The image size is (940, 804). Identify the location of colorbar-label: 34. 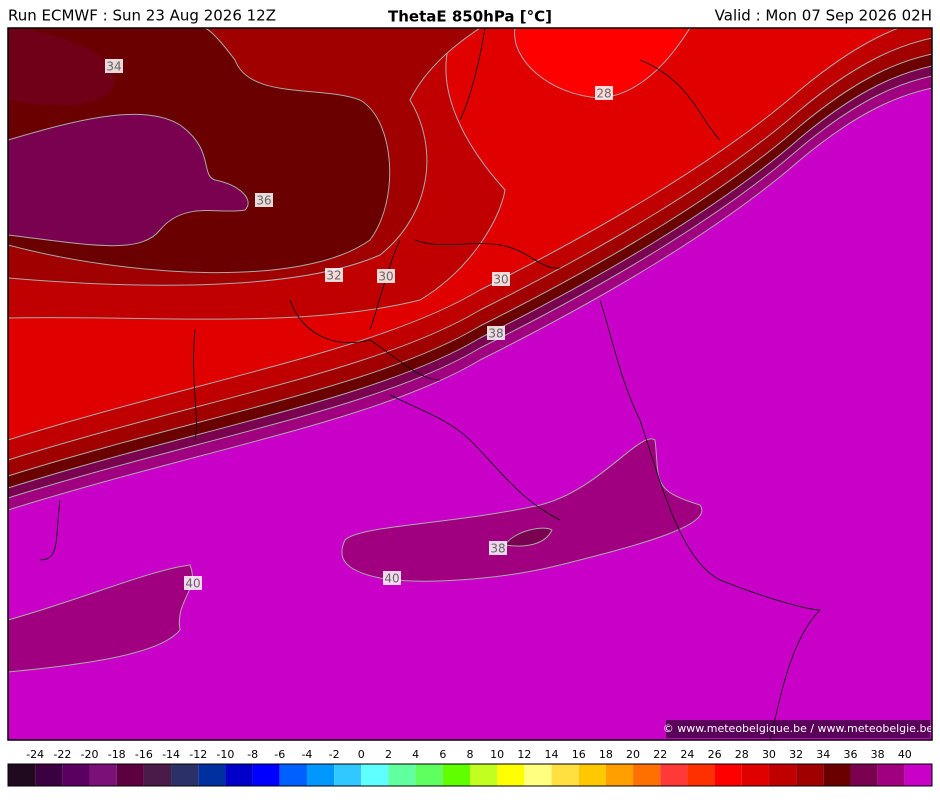
(823, 754).